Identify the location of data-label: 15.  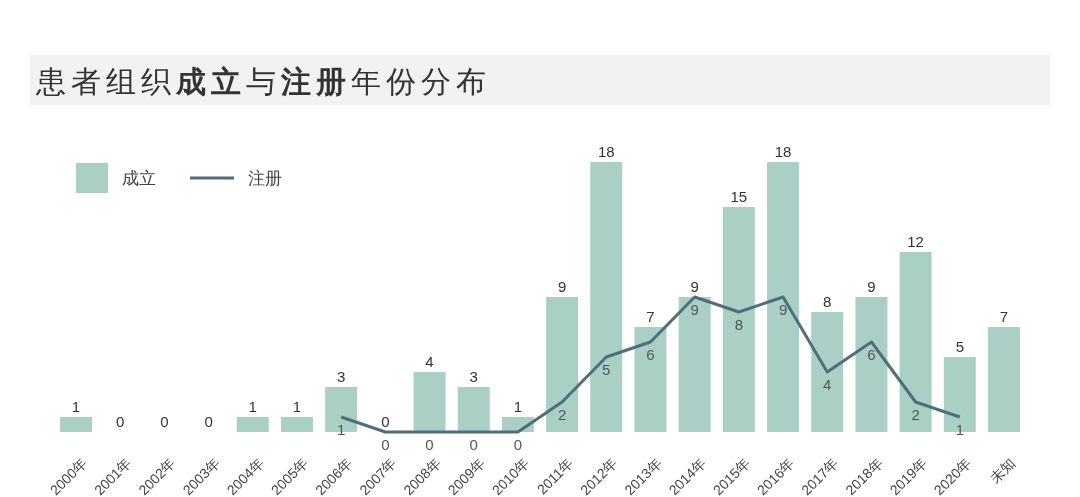
(739, 196).